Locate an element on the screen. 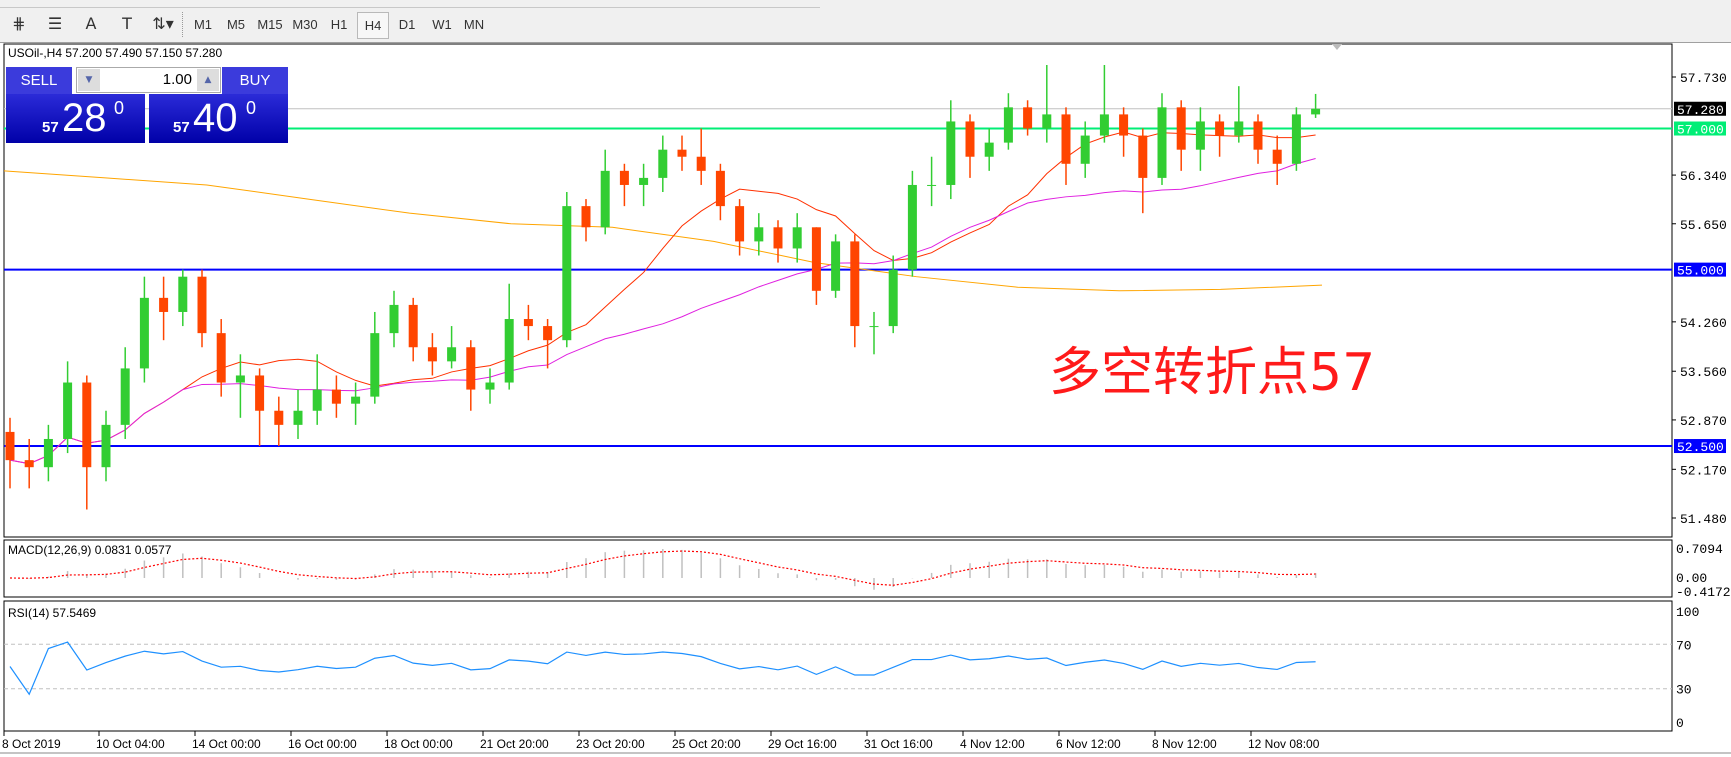 The image size is (1731, 757). buy-price-main: 40 is located at coordinates (215, 118).